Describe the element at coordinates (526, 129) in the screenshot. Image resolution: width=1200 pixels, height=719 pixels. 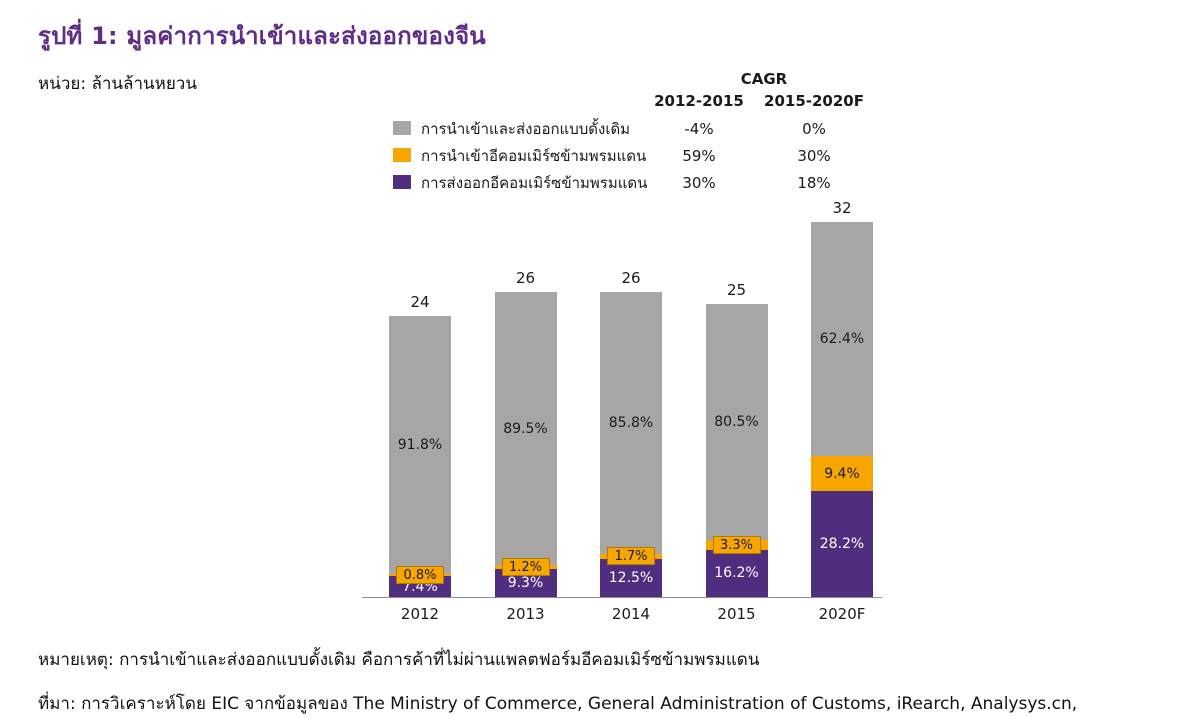
I see `legend-label-traditional: การนำเข้าและส่งออกแบบดั้งเดิม` at that location.